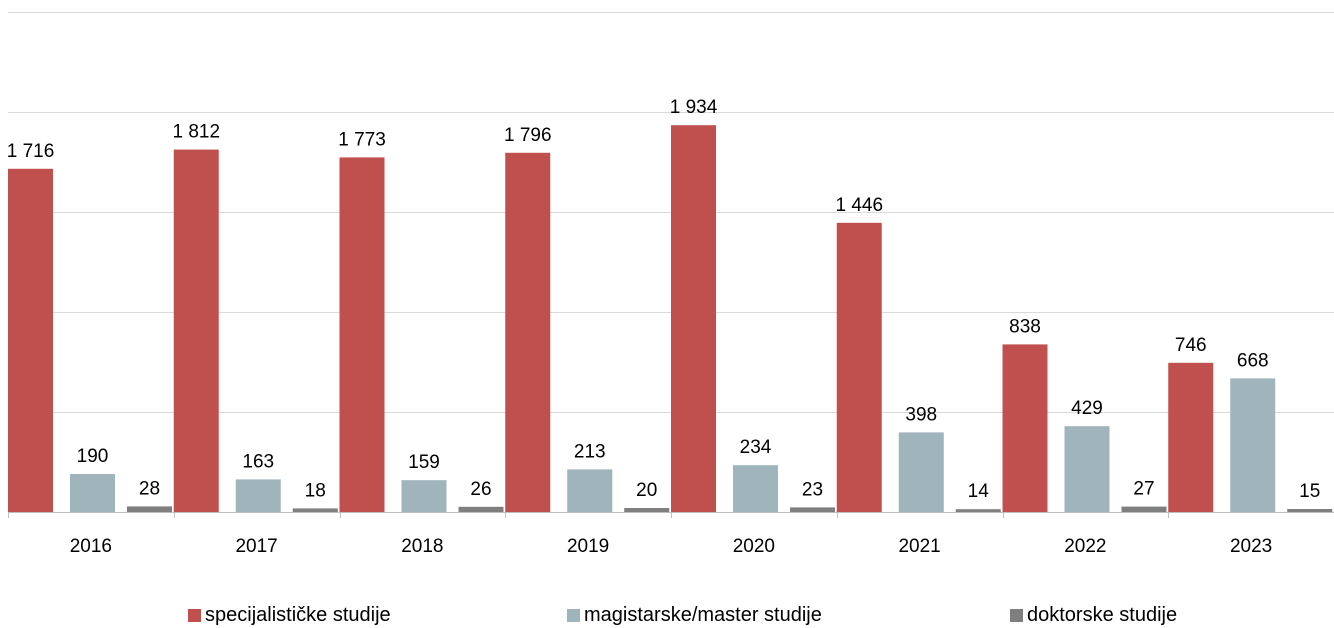 This screenshot has width=1334, height=628. I want to click on x-tick-label: 2017, so click(256, 546).